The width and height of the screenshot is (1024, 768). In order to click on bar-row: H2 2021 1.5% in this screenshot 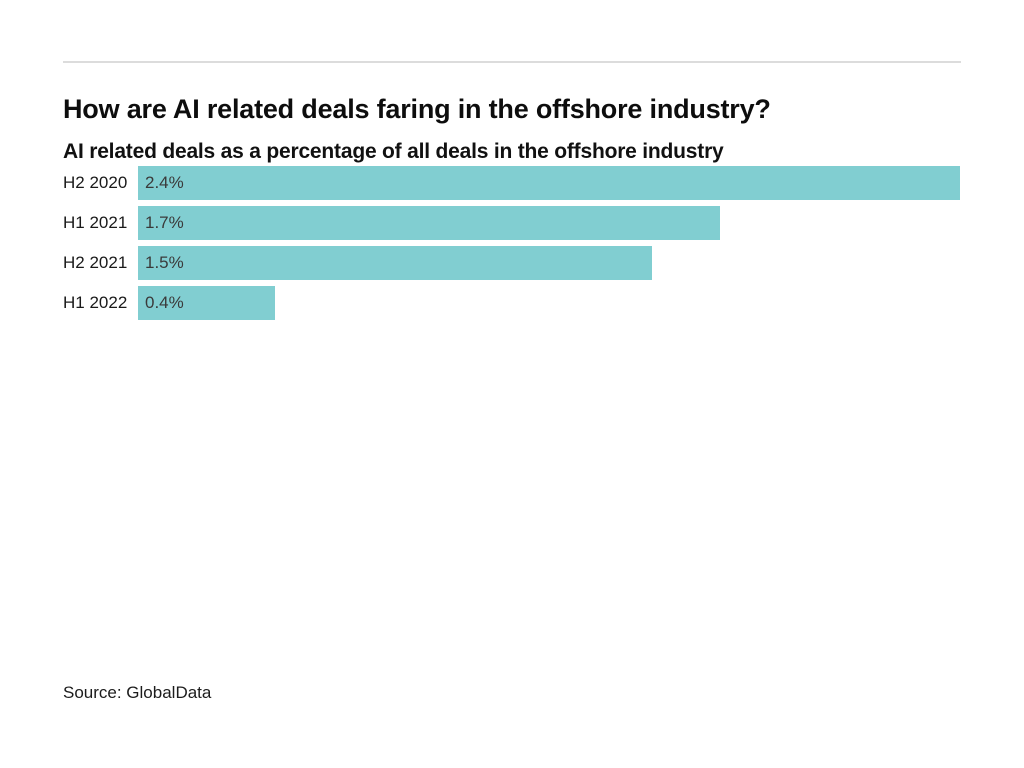, I will do `click(512, 263)`.